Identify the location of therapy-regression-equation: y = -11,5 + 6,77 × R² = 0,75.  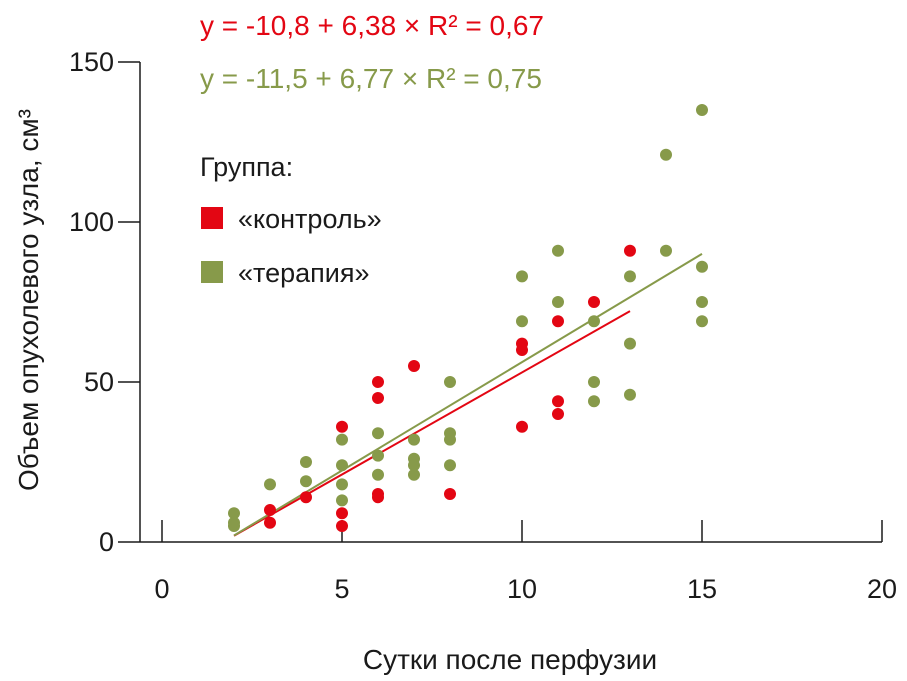
(371, 78).